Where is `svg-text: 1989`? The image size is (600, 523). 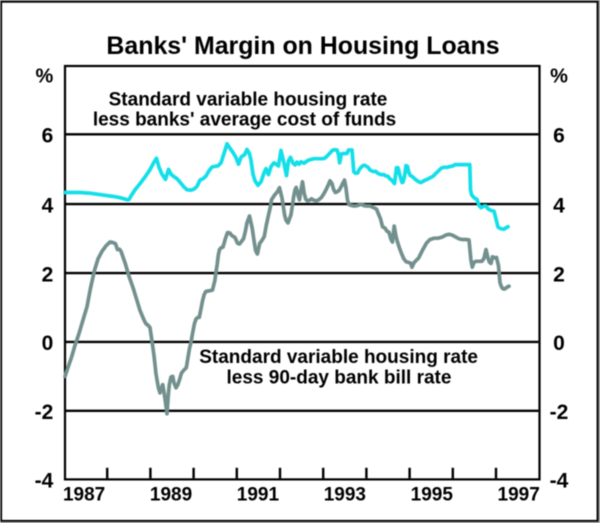 svg-text: 1989 is located at coordinates (171, 495).